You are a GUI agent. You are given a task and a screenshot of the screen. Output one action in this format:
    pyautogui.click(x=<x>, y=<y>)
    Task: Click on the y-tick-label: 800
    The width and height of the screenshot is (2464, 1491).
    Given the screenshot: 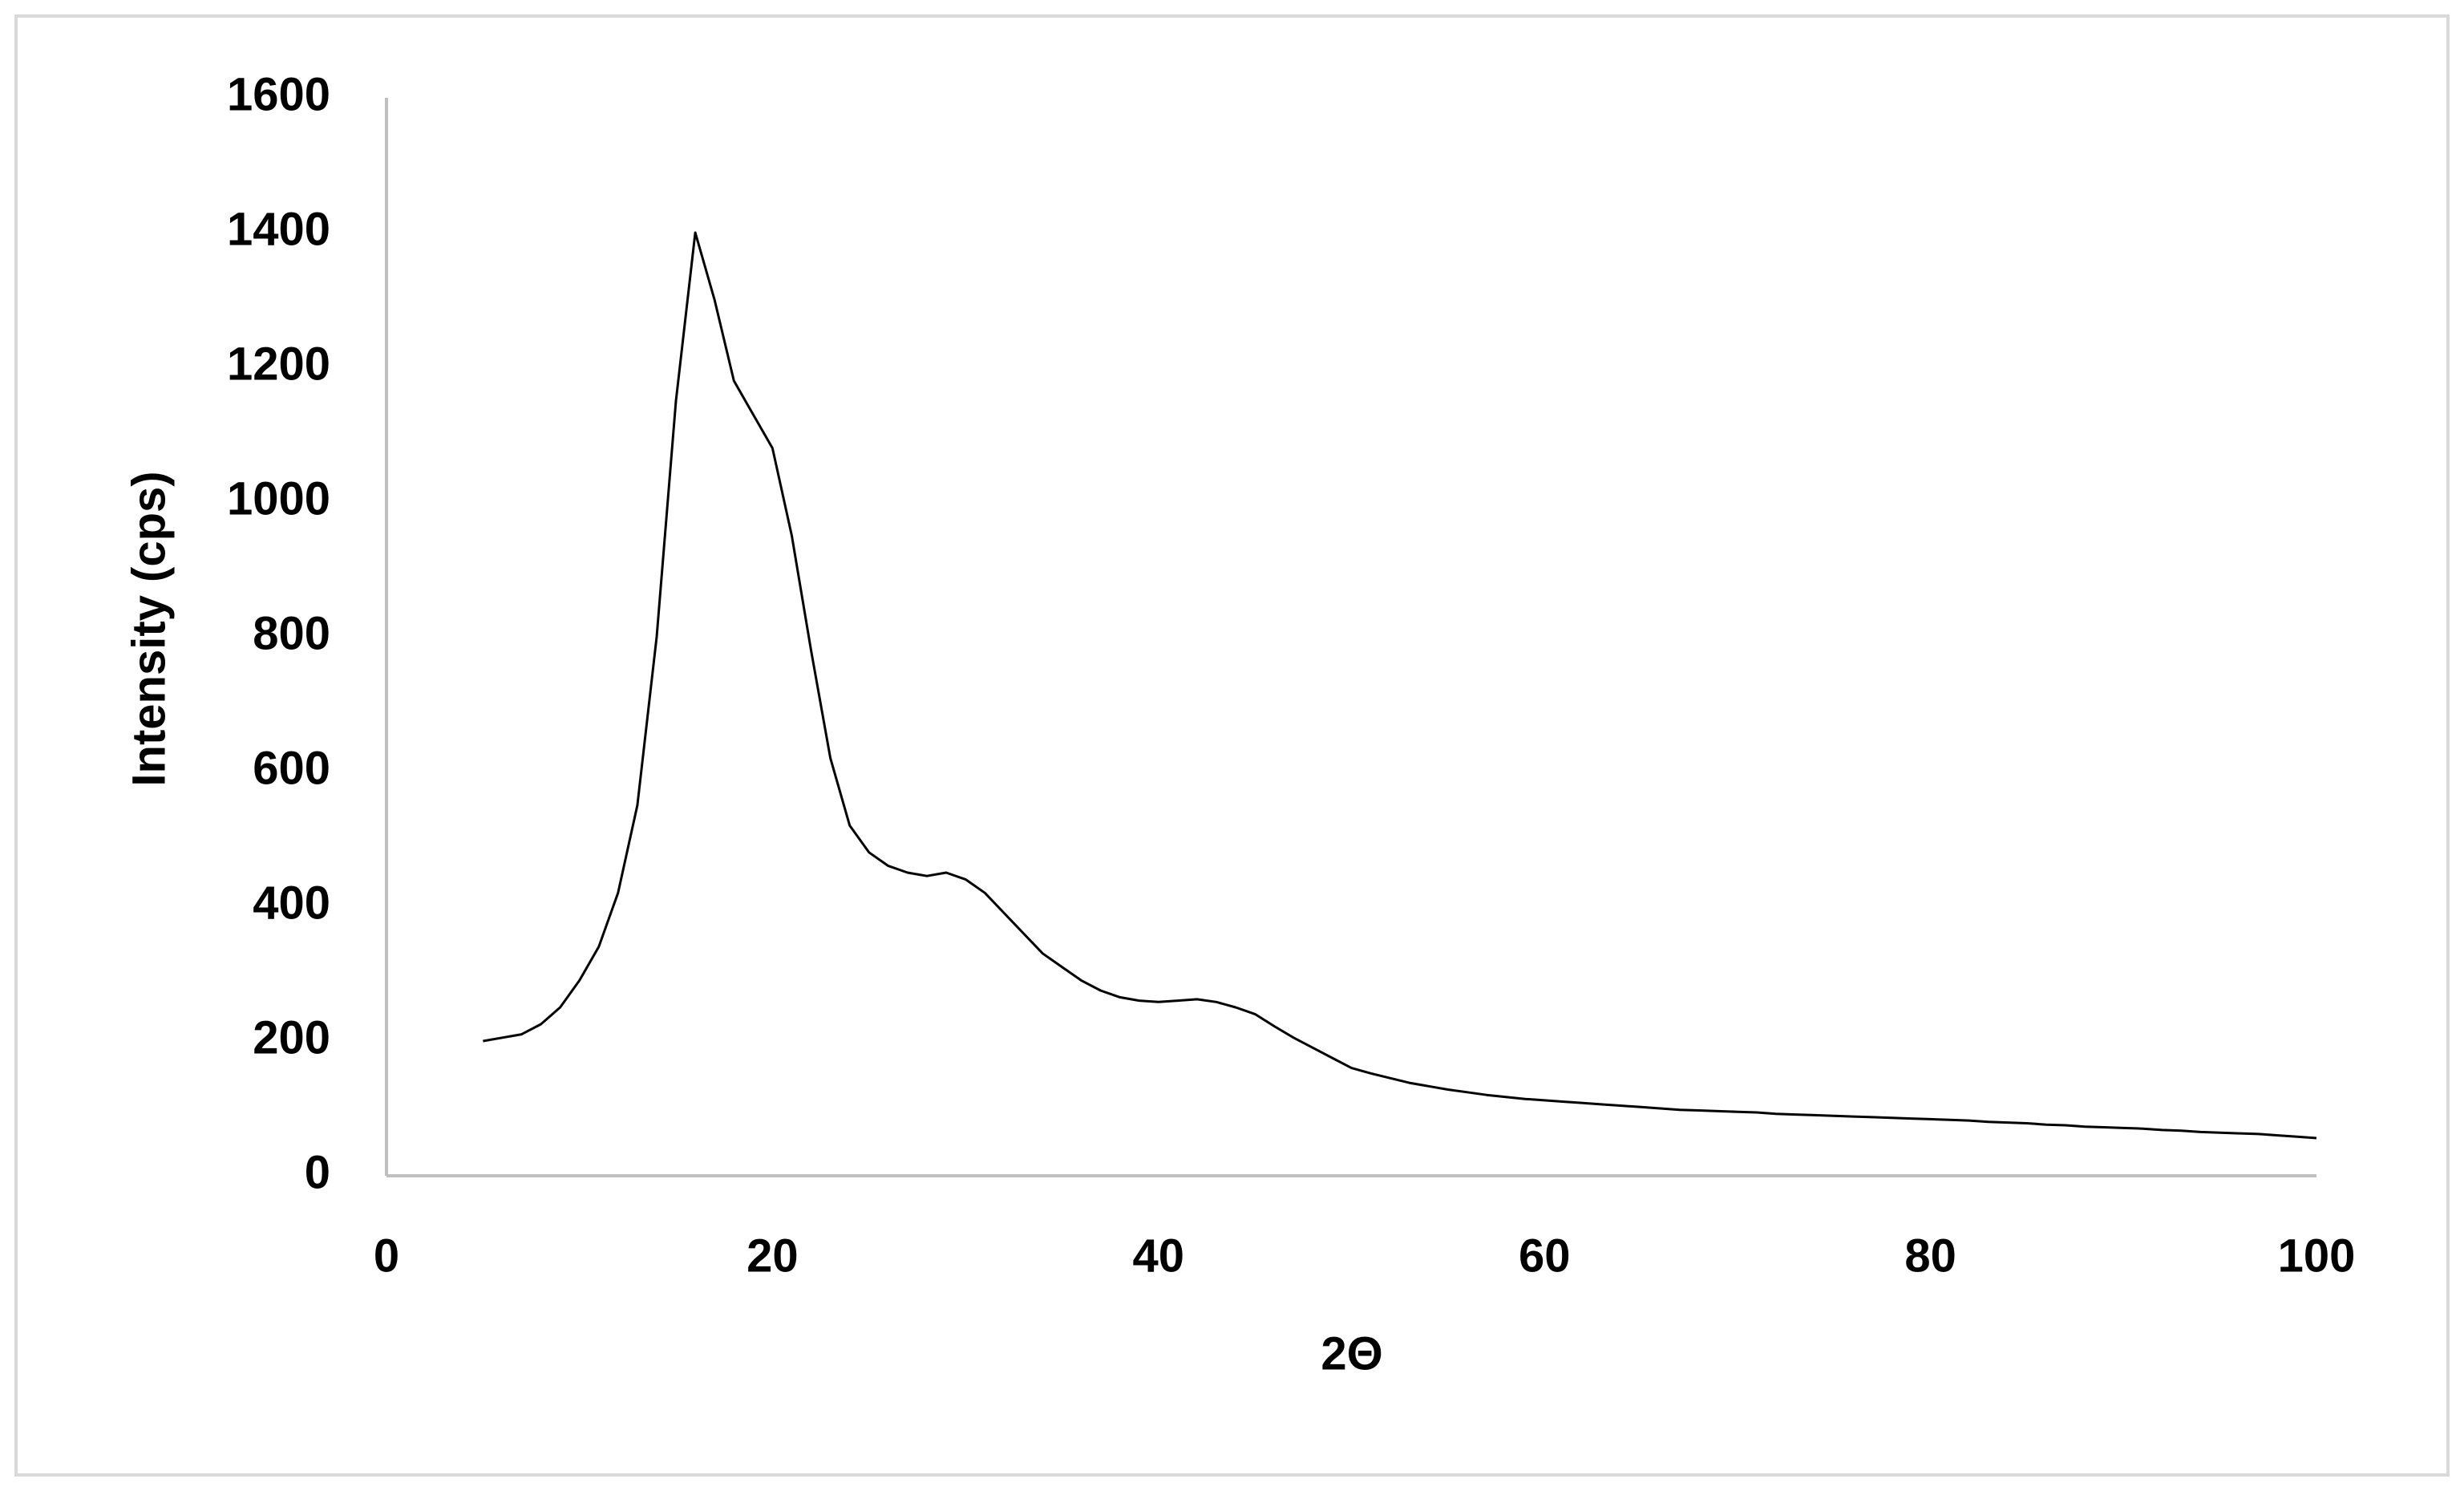 What is the action you would take?
    pyautogui.click(x=291, y=633)
    